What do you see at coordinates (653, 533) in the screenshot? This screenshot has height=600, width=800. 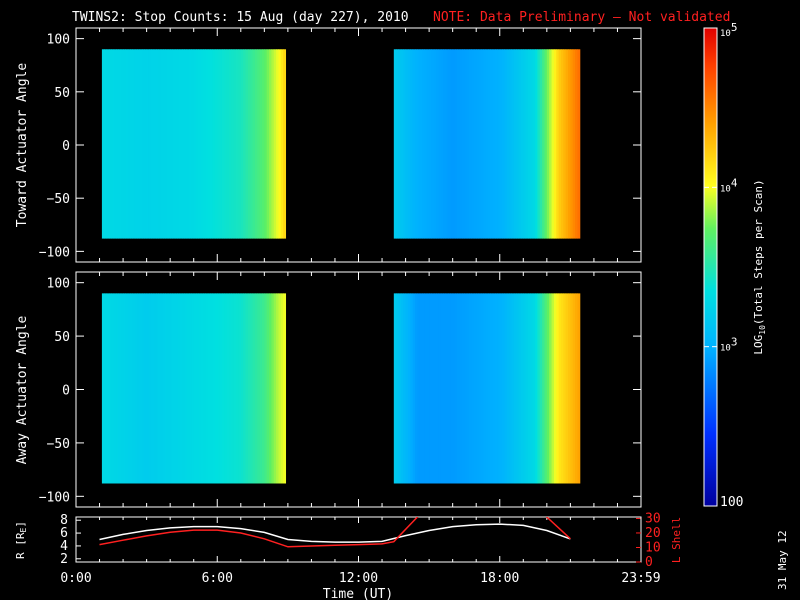 I see `orbit-rtick-label: 20` at bounding box center [653, 533].